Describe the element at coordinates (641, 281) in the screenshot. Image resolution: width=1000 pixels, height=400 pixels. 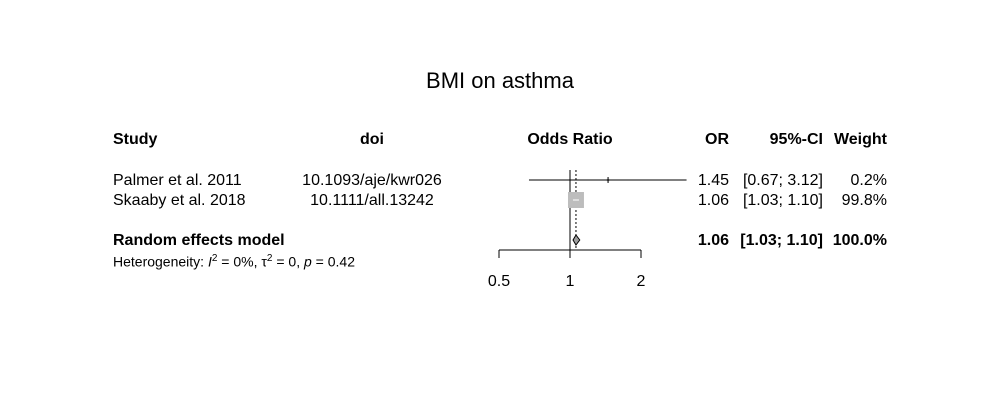
I see `x-tick-label: 2` at that location.